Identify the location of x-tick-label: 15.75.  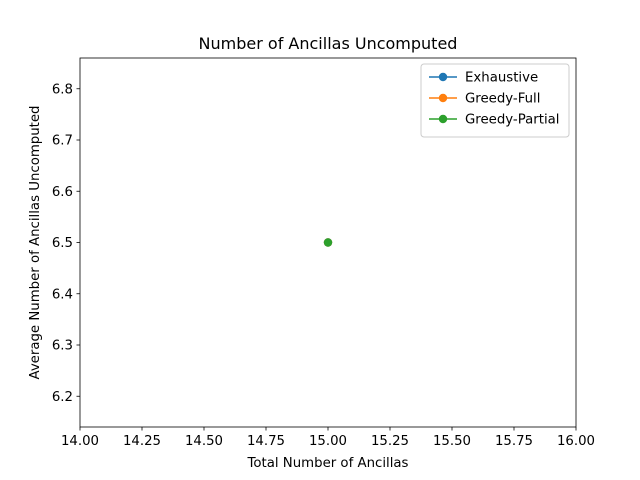
(514, 441).